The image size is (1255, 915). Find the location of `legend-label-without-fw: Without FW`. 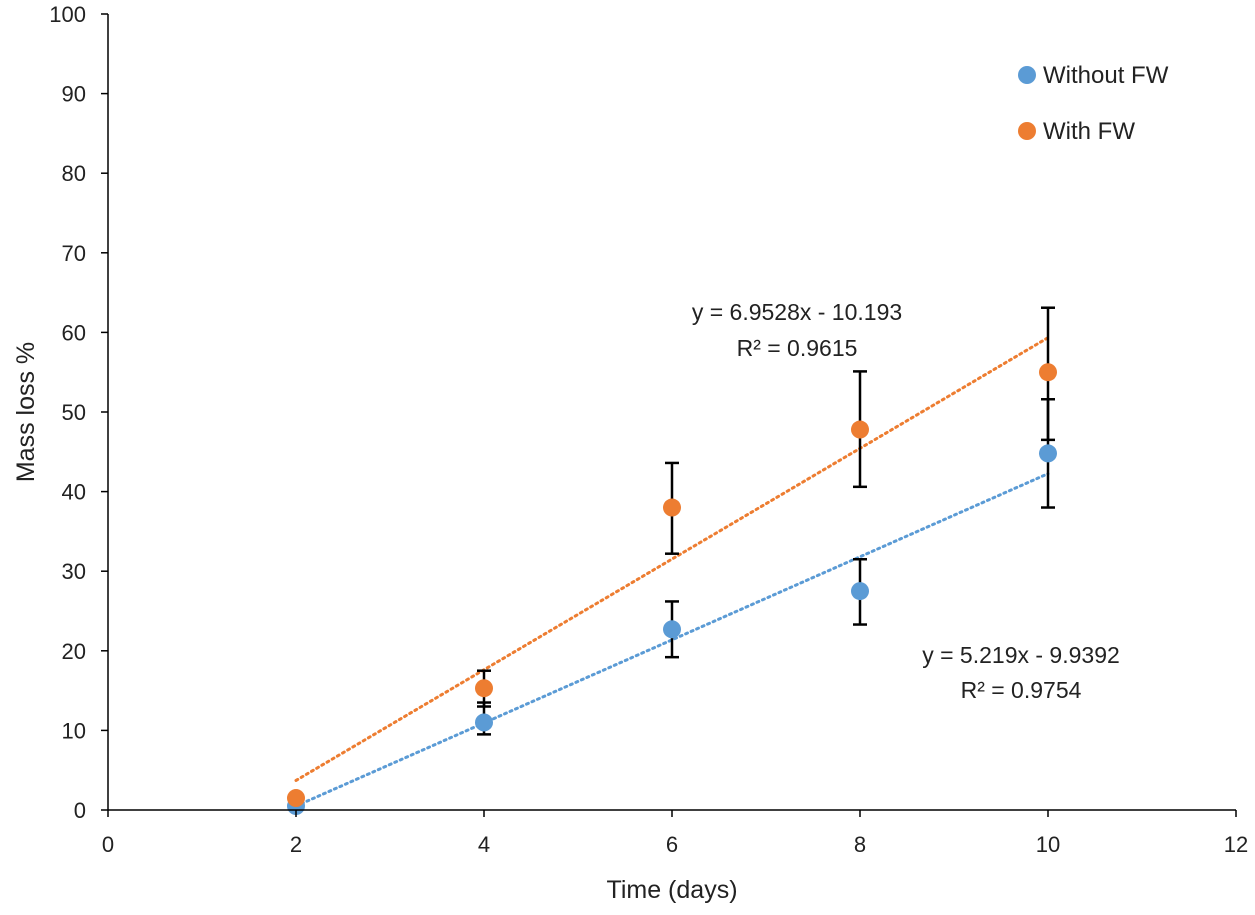

legend-label-without-fw: Without FW is located at coordinates (1106, 75).